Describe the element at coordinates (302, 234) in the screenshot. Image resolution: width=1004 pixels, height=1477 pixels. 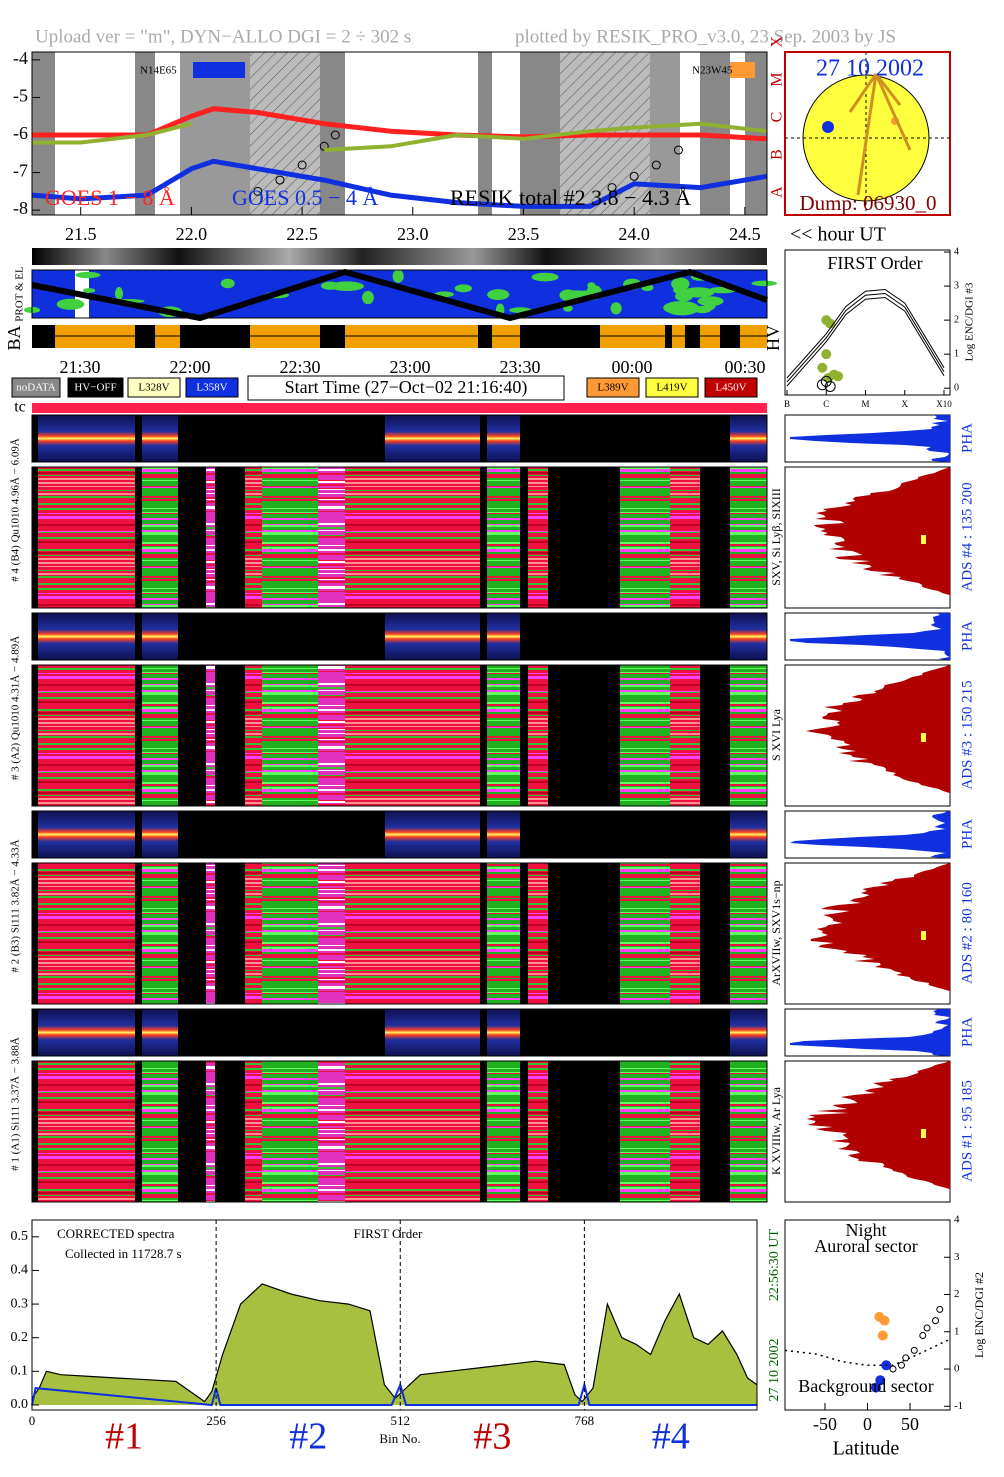
I see `x-tick-label: 22.5` at that location.